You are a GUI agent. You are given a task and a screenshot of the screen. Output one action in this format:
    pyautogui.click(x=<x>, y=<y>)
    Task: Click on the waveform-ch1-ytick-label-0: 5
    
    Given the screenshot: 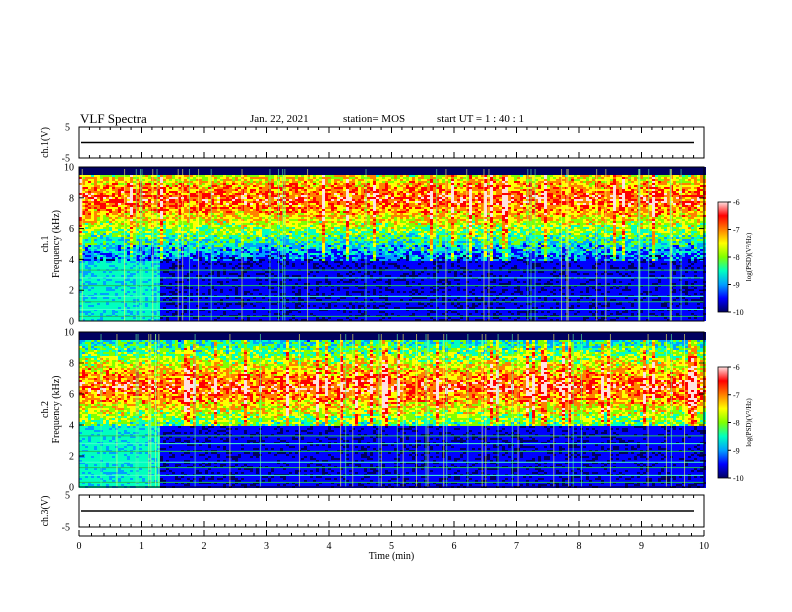 What is the action you would take?
    pyautogui.click(x=67, y=128)
    